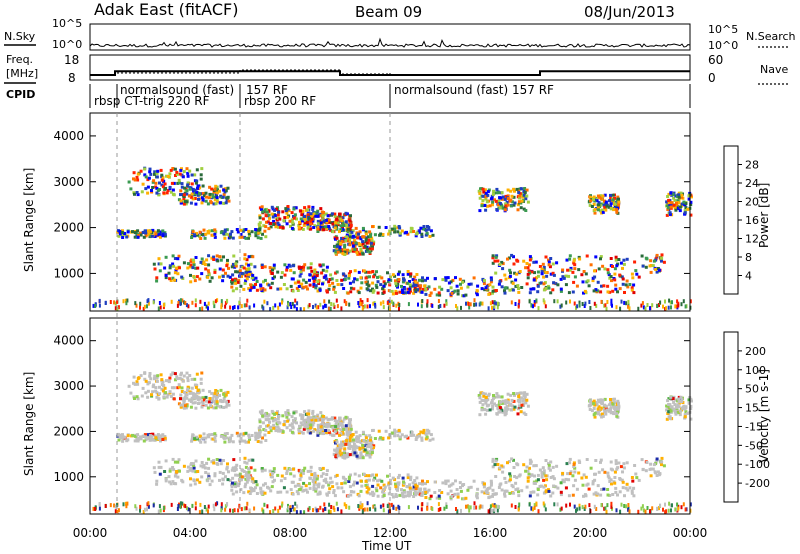  What do you see at coordinates (200, 232) in the screenshot?
I see `power-cell-1980` at bounding box center [200, 232].